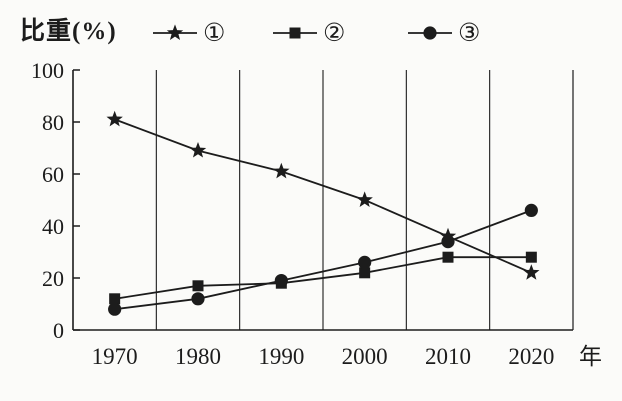 Image resolution: width=622 pixels, height=401 pixels. I want to click on x-tick-label: 1970, so click(115, 356).